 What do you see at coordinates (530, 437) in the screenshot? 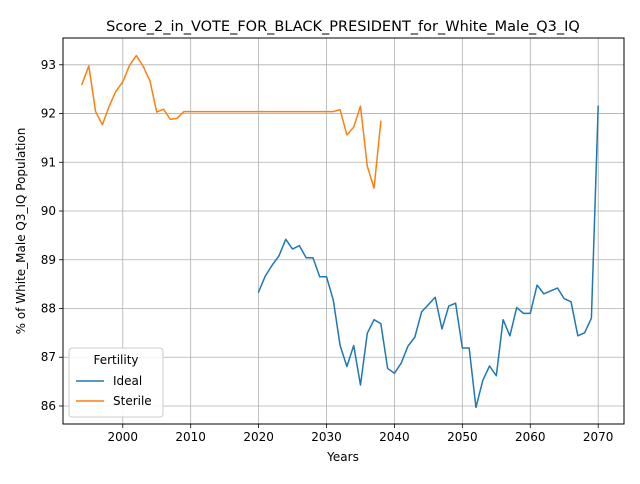
I see `x-tick-label: 2060` at bounding box center [530, 437].